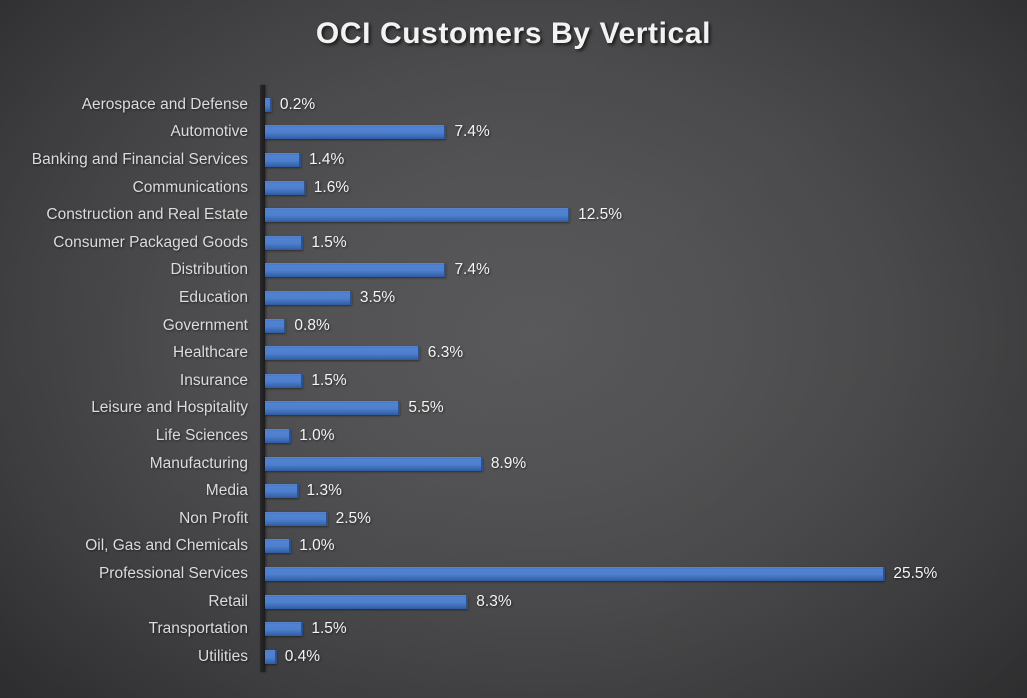 This screenshot has width=1027, height=698. Describe the element at coordinates (213, 297) in the screenshot. I see `category-label: Education` at that location.